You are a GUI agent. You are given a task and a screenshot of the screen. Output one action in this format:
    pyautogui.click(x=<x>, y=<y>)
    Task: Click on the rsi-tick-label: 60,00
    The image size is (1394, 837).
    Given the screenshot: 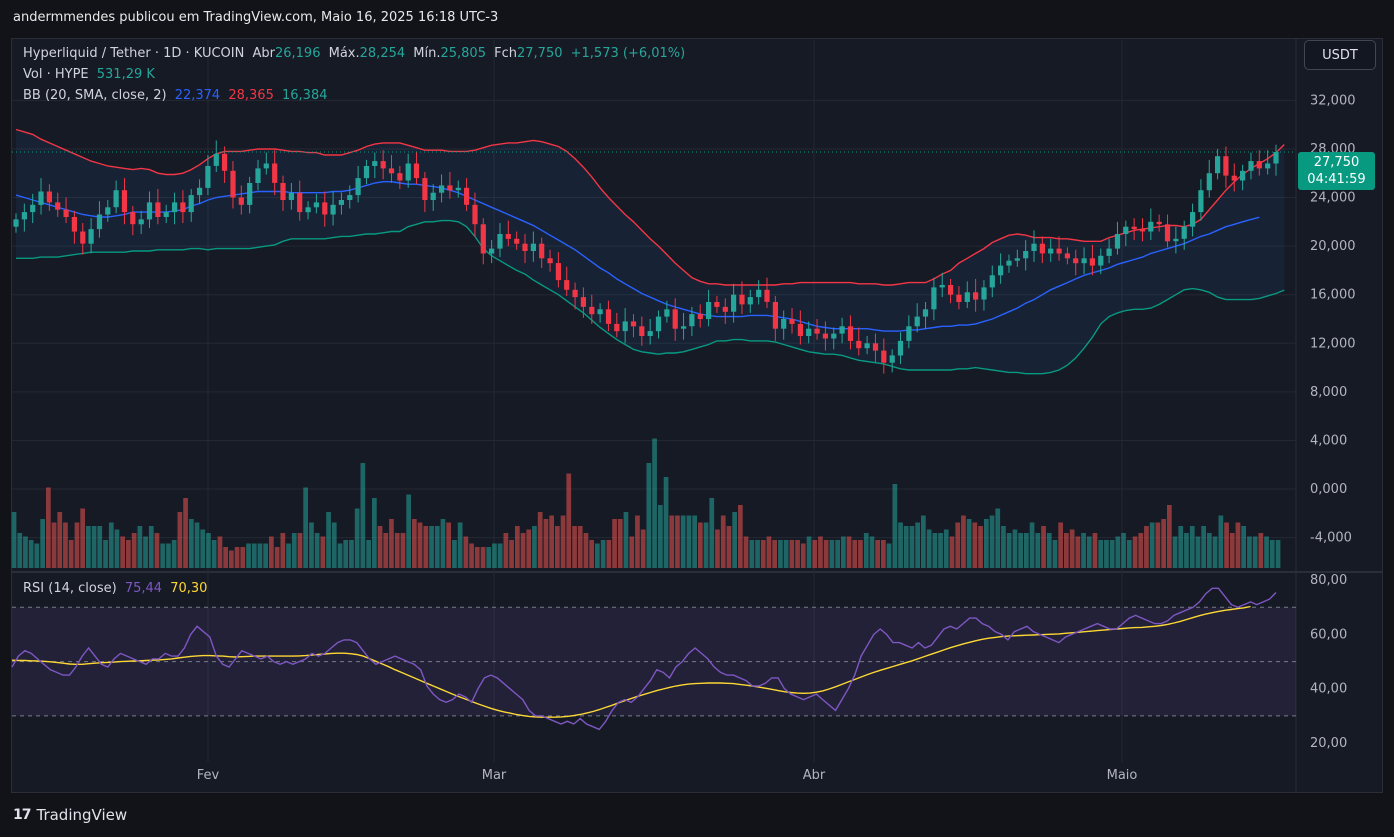 What is the action you would take?
    pyautogui.click(x=1328, y=634)
    